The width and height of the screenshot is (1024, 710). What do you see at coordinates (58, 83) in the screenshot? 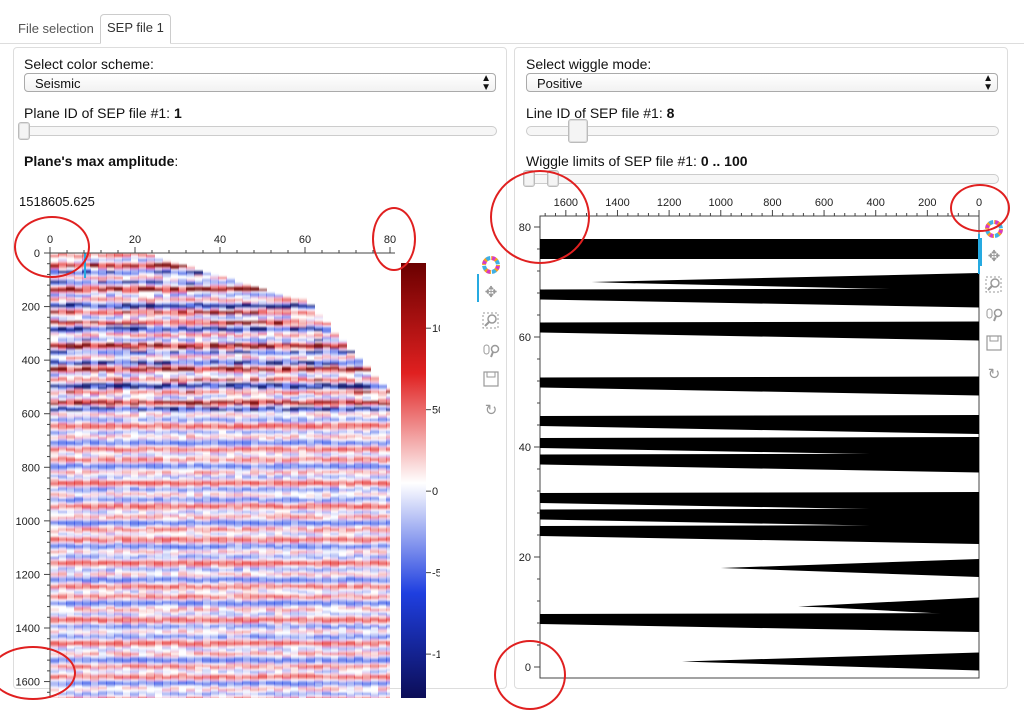
I see `color-scheme-value: Seismic` at bounding box center [58, 83].